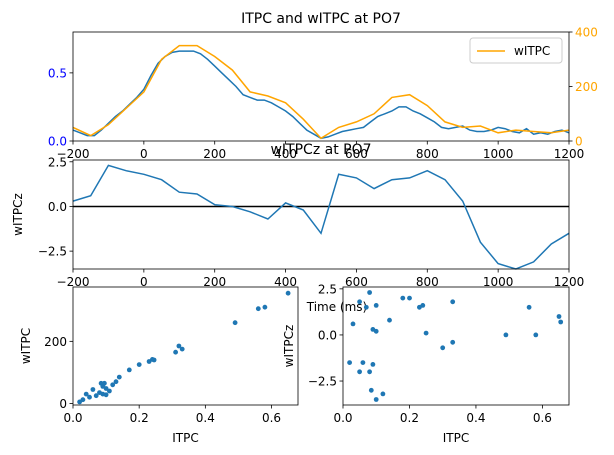 The height and width of the screenshot is (455, 614). I want to click on y-tick-label: 2.5, so click(57, 162).